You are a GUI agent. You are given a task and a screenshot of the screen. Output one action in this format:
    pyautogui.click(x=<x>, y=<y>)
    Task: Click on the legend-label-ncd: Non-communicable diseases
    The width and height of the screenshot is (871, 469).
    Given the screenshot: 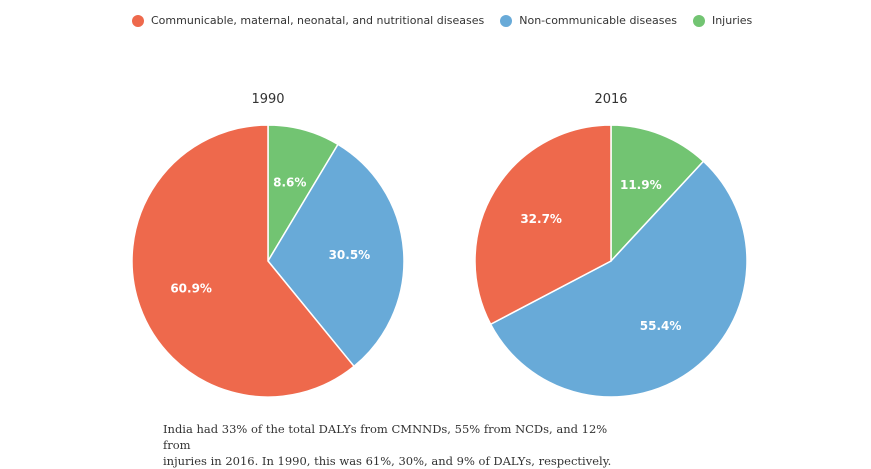 What is the action you would take?
    pyautogui.click(x=598, y=20)
    